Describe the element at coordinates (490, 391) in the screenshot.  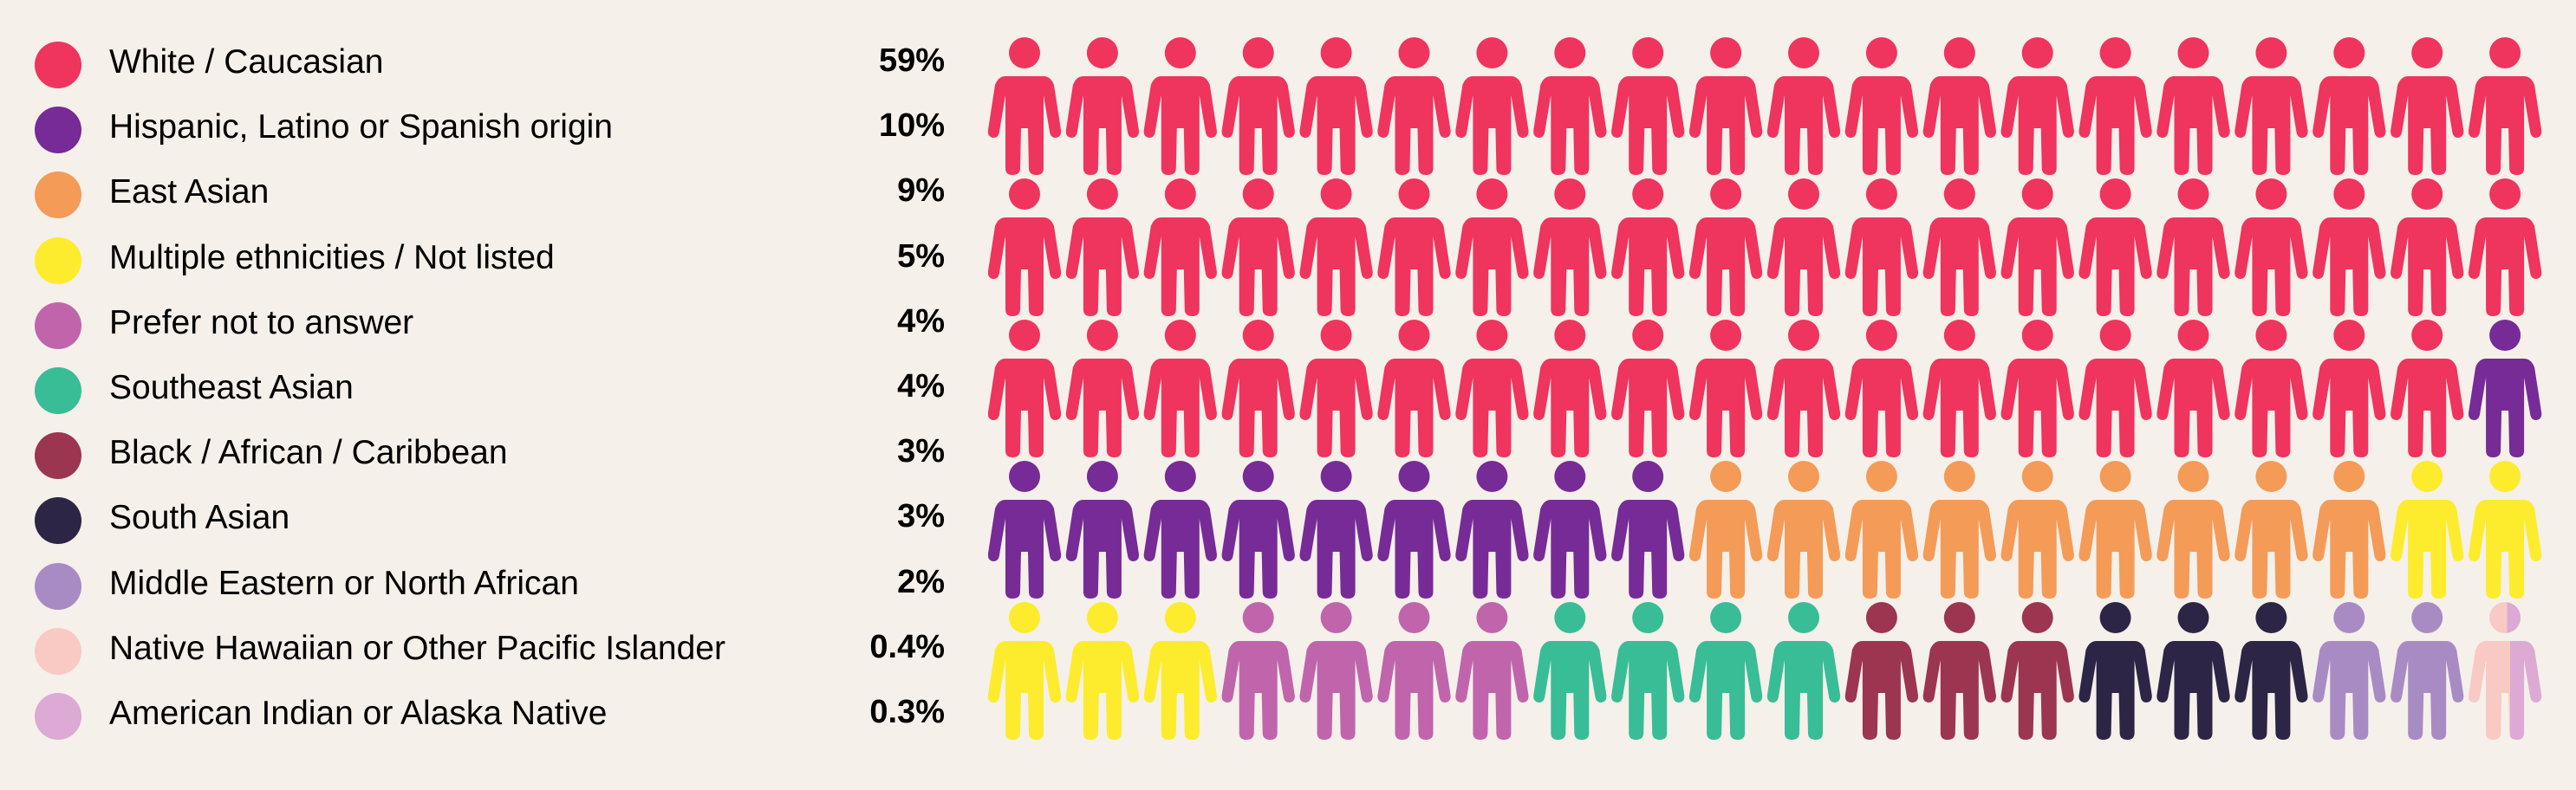
I see `legend-item: Southeast Asian 4%` at that location.